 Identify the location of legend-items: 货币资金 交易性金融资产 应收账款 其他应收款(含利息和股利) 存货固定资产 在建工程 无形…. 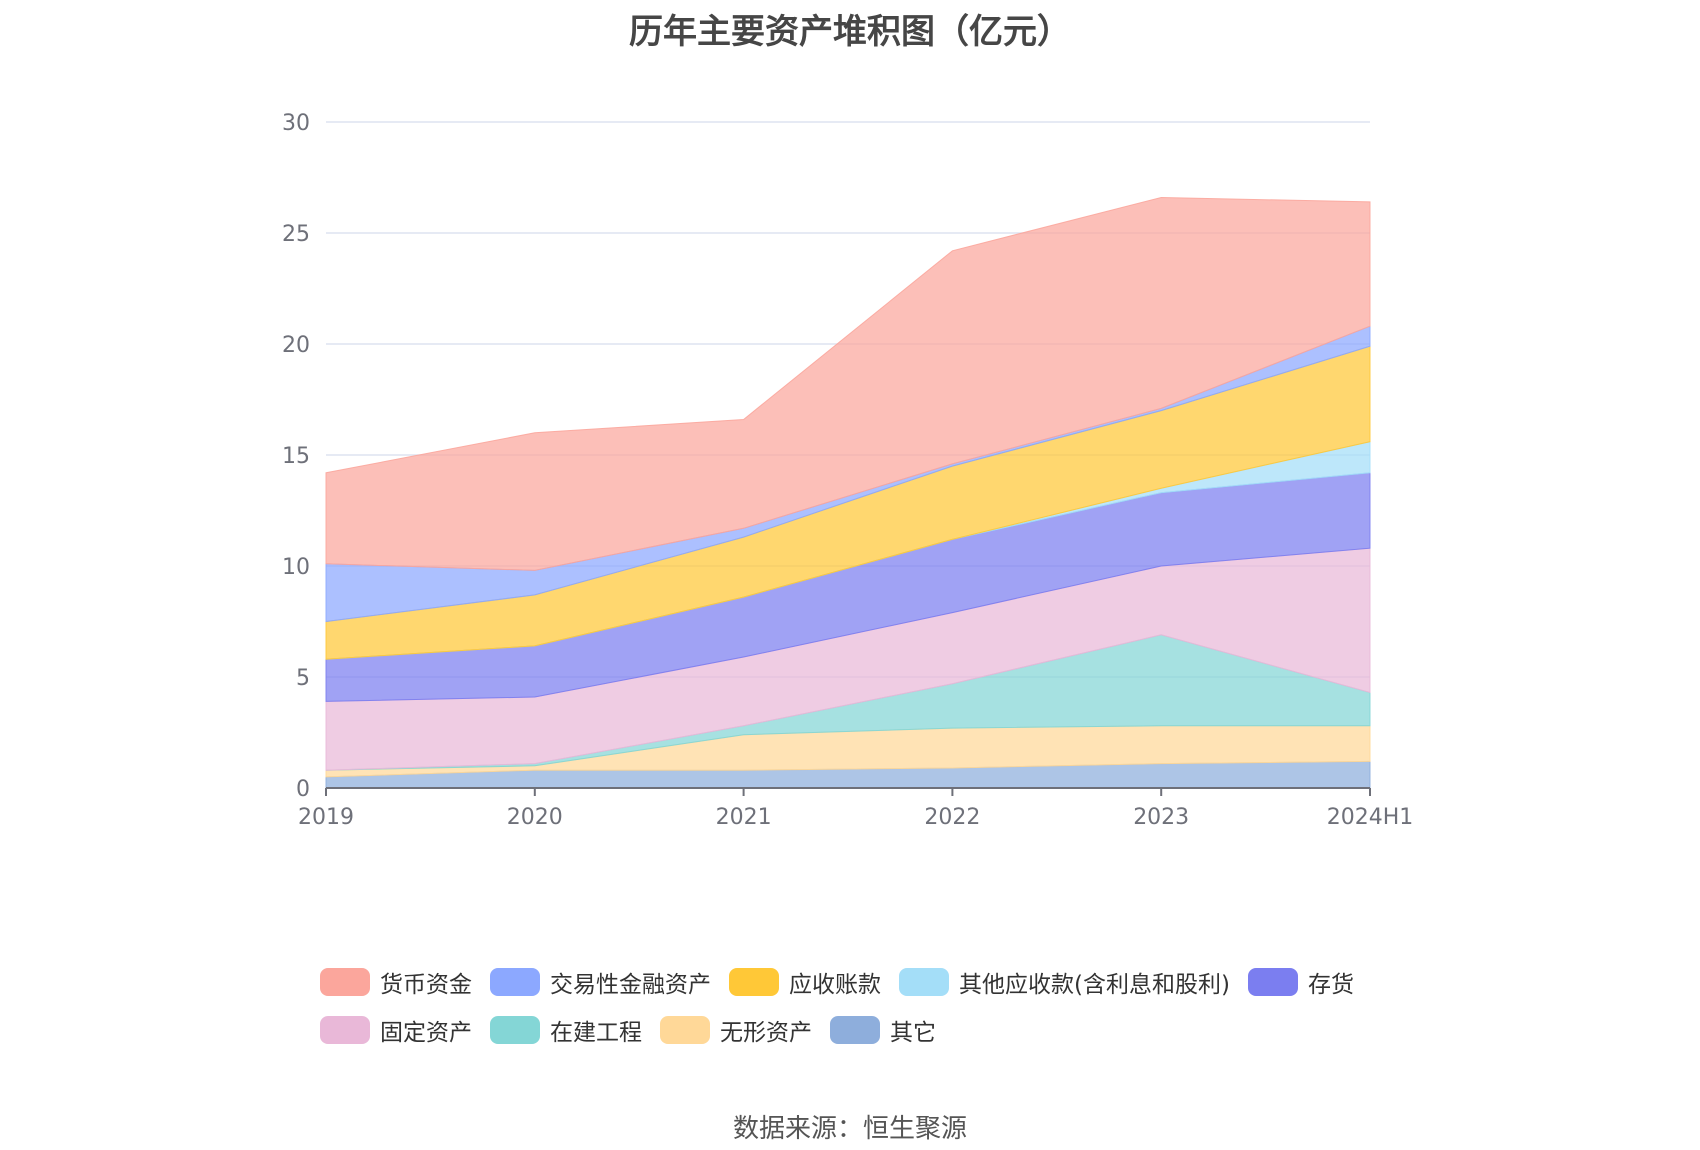
(880, 1006).